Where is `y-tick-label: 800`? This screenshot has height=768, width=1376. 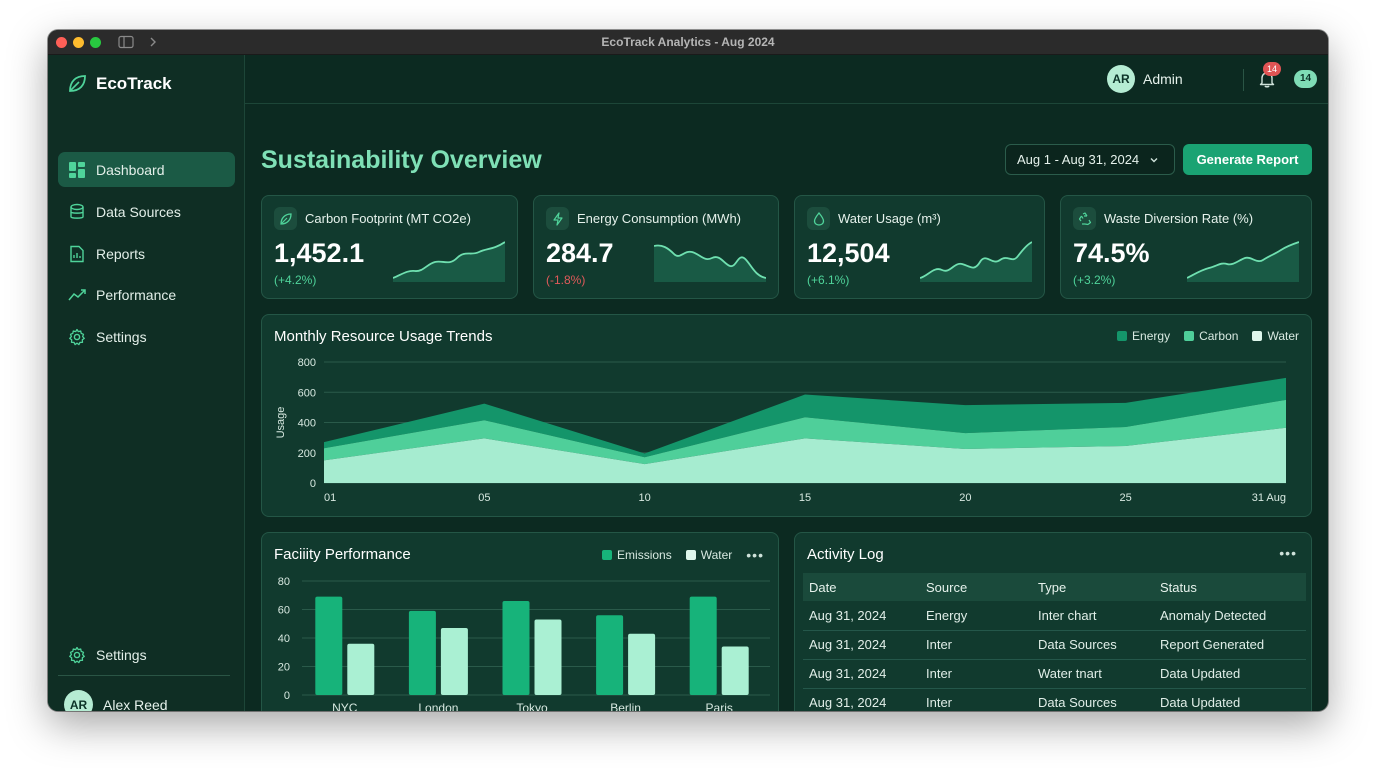 y-tick-label: 800 is located at coordinates (307, 363).